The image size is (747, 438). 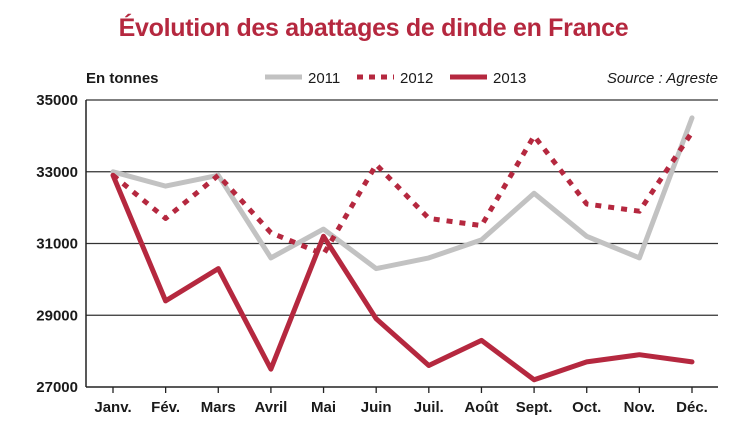 What do you see at coordinates (57, 387) in the screenshot?
I see `y-tick-label: 27000` at bounding box center [57, 387].